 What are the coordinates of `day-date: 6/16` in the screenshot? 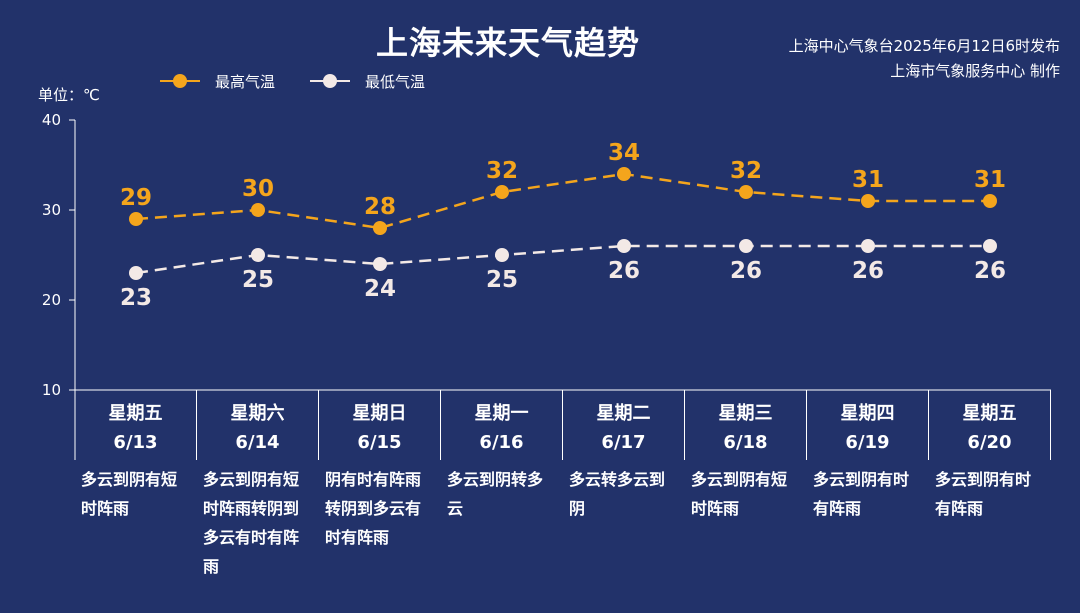 It's located at (501, 442).